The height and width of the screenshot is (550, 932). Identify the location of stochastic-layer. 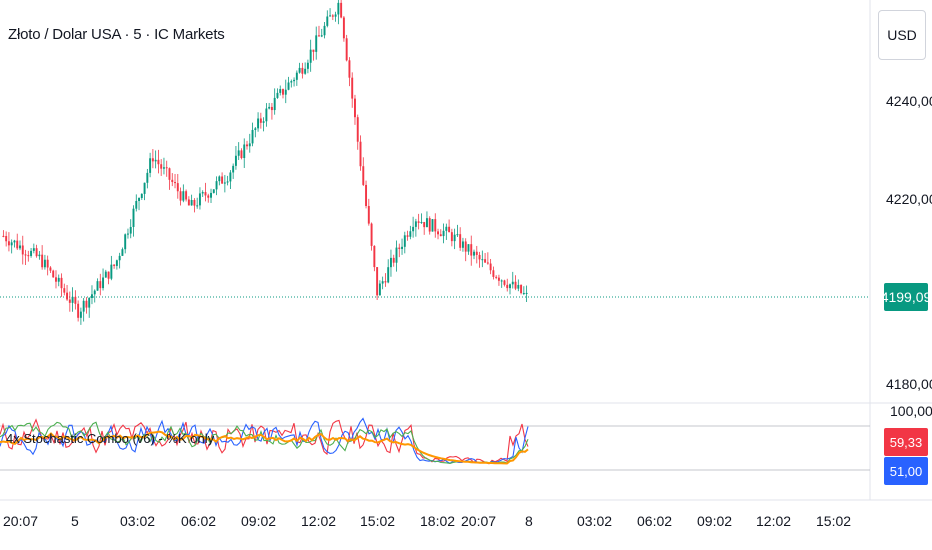
(264, 441).